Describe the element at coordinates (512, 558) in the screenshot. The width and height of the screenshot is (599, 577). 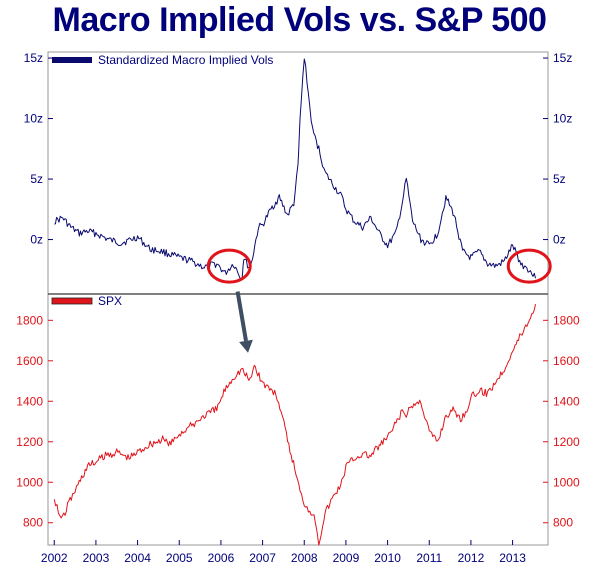
I see `x-tick-label: 2013` at that location.